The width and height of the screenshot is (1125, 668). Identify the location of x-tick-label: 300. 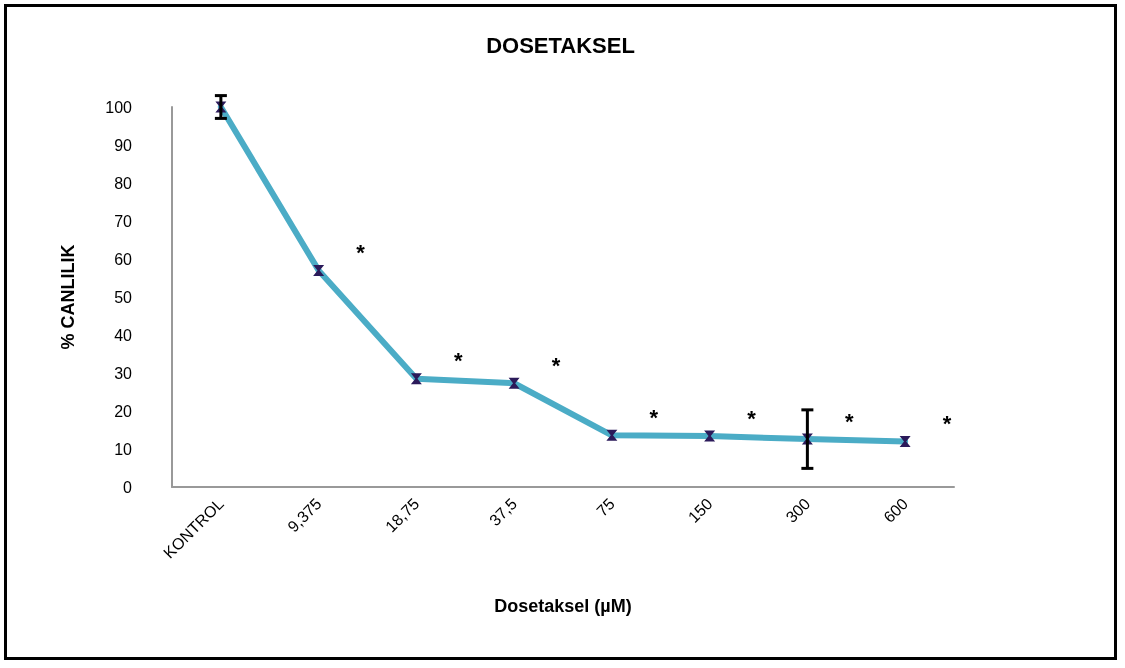
(798, 510).